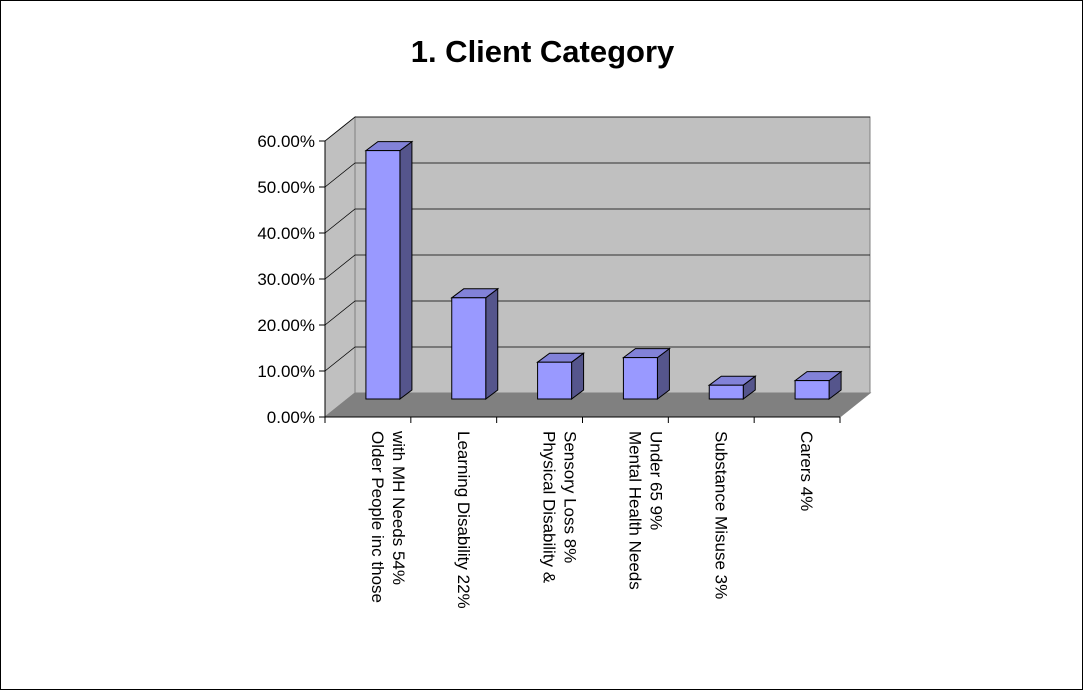  I want to click on x-tick-label-line: Physical Disability &, so click(549, 507).